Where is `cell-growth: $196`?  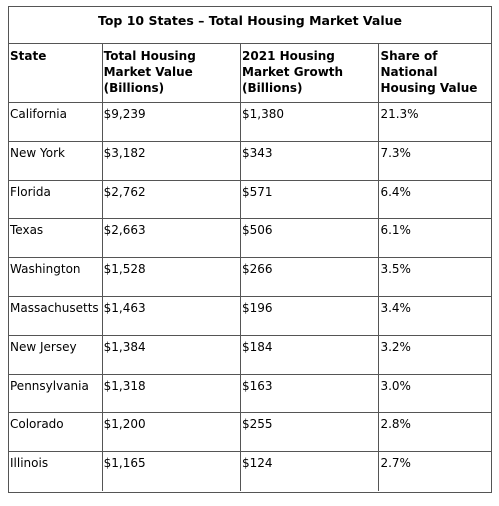
cell-growth: $196 is located at coordinates (310, 315).